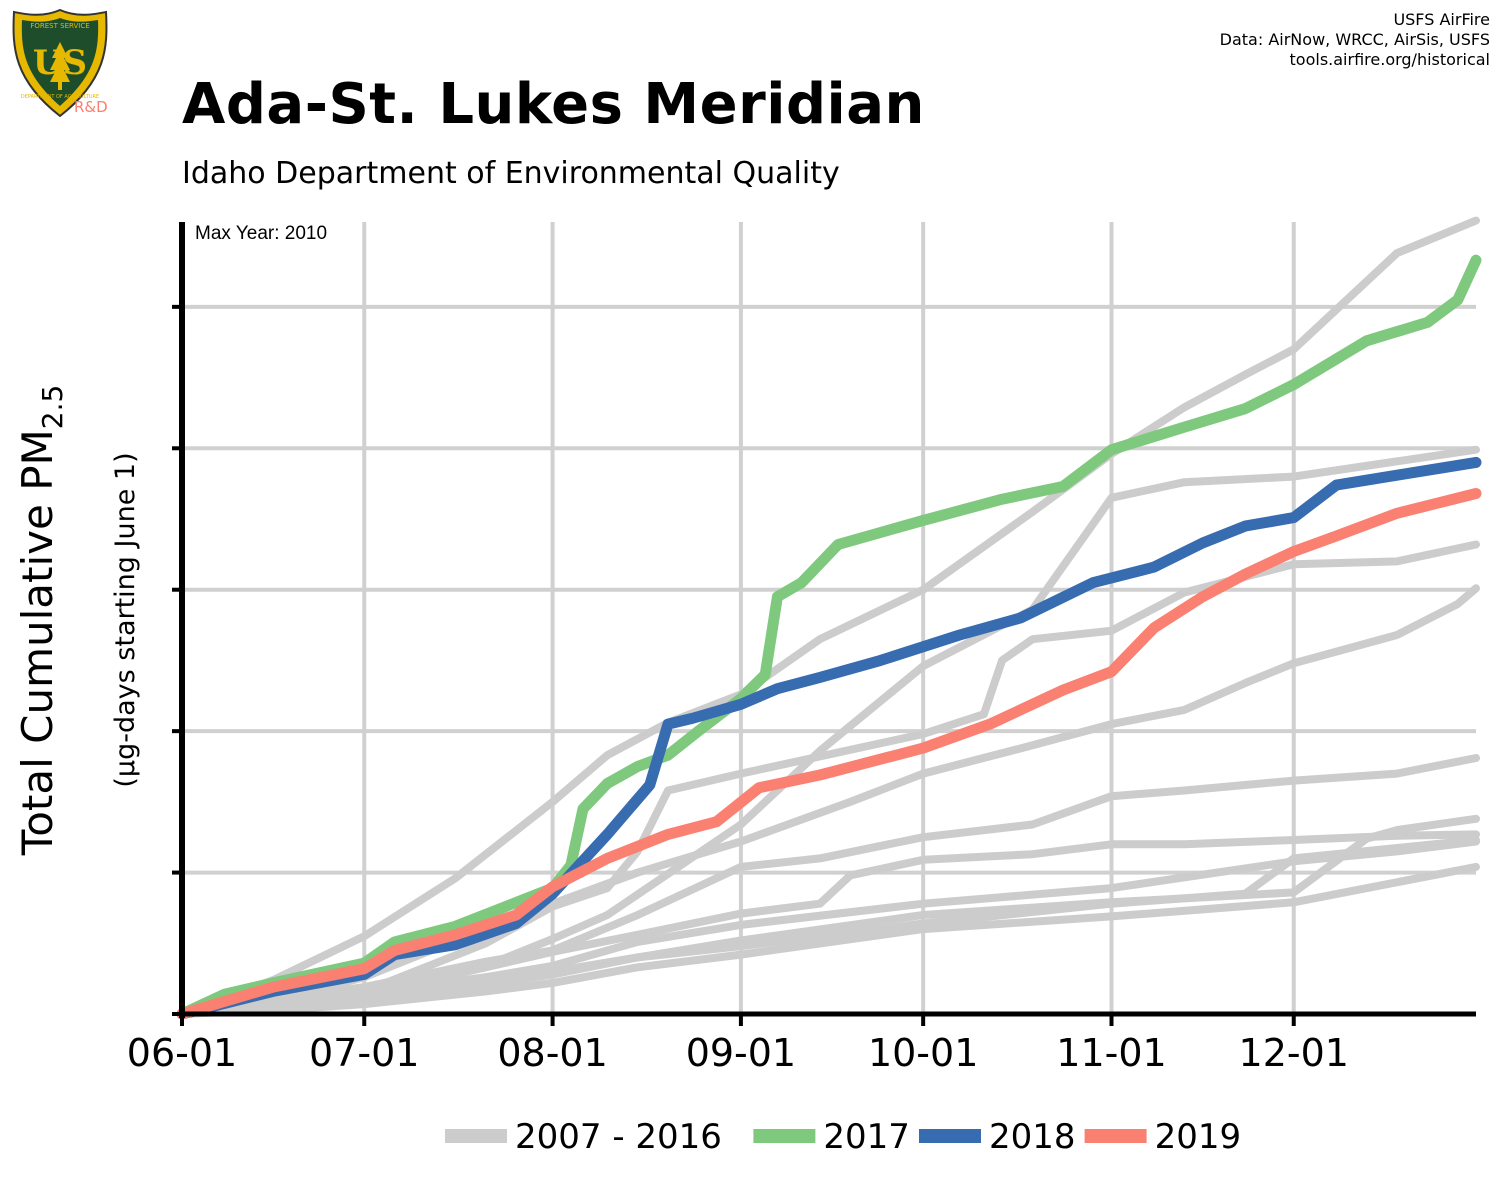 This screenshot has width=1500, height=1200. I want to click on svg-text: Total Cumulative PM2.5, so click(41, 621).